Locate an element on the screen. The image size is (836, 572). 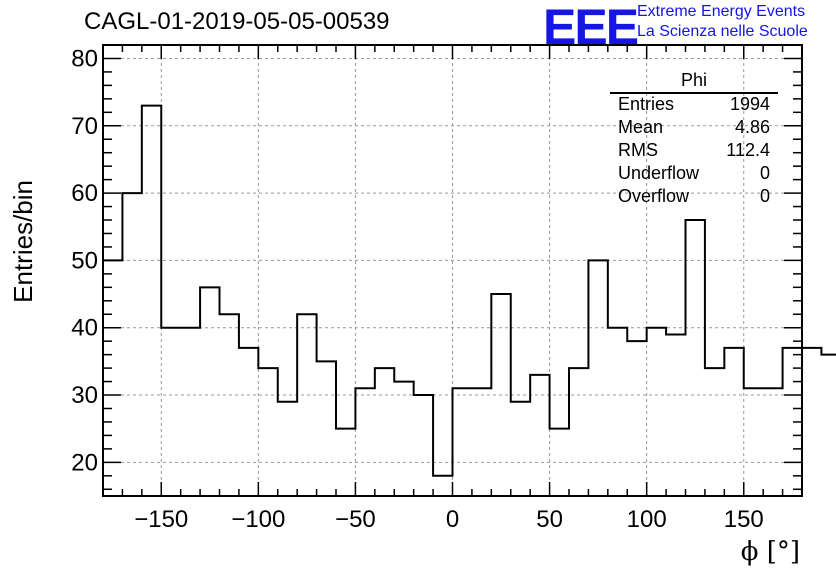
stat-row-rms: RMS 112.4 is located at coordinates (698, 151).